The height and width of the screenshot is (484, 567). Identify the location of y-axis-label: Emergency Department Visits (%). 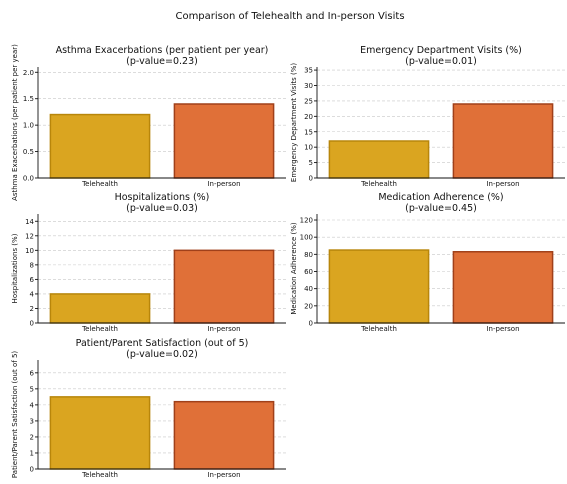
(294, 122).